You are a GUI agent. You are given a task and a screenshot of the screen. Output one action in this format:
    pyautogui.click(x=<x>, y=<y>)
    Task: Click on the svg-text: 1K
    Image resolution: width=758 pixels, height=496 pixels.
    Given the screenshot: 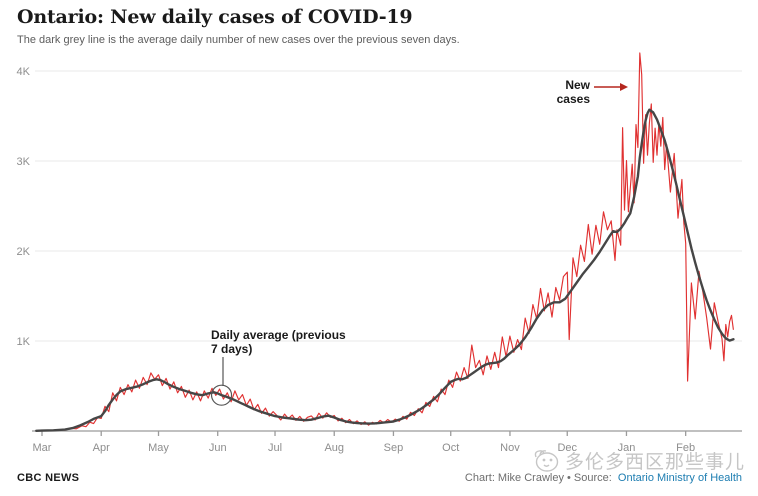 What is the action you would take?
    pyautogui.click(x=24, y=342)
    